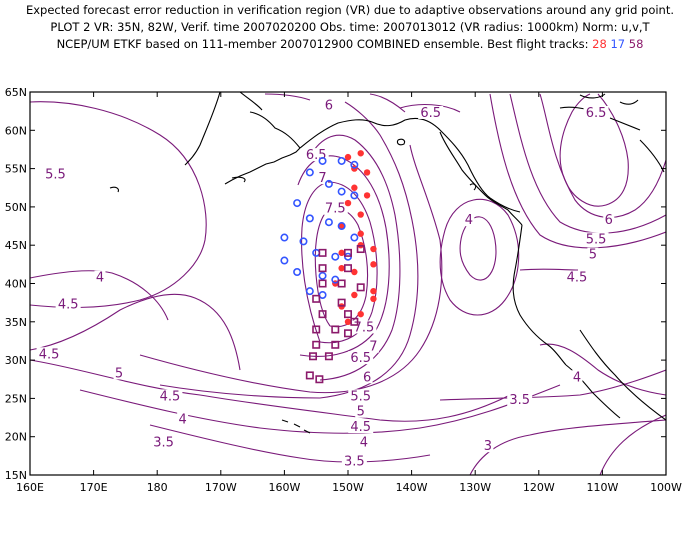  I want to click on contour-5.5-ne-high, so click(587, 163).